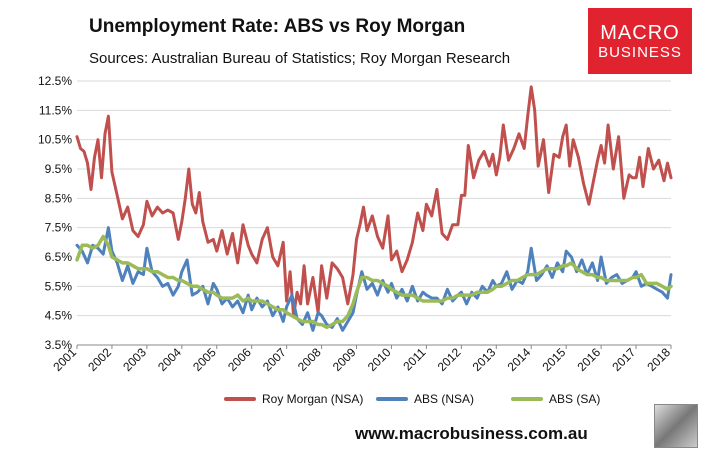 The height and width of the screenshot is (458, 706). What do you see at coordinates (449, 359) in the screenshot?
I see `x-tick-label: 2012` at bounding box center [449, 359].